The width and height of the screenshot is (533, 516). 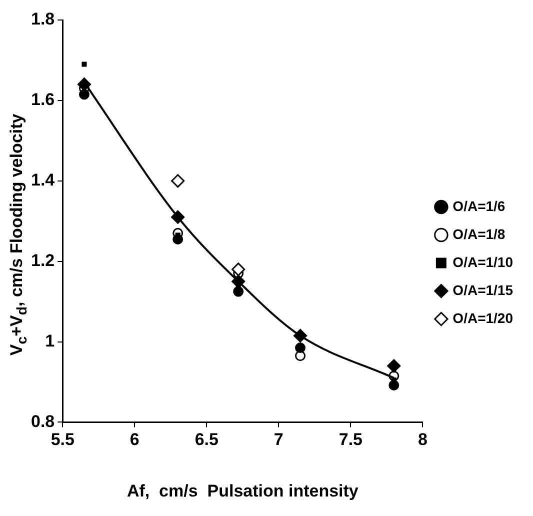 What do you see at coordinates (479, 234) in the screenshot?
I see `legend-label: O/A=1/8` at bounding box center [479, 234].